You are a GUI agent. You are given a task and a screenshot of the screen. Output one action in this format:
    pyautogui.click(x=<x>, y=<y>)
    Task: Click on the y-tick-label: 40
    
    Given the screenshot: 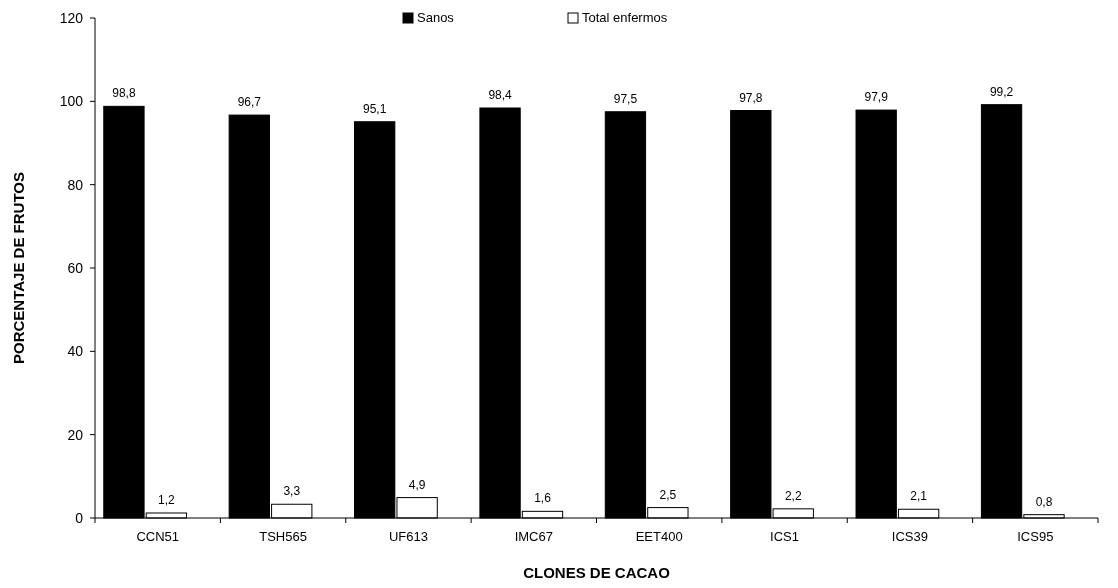 What is the action you would take?
    pyautogui.click(x=75, y=351)
    